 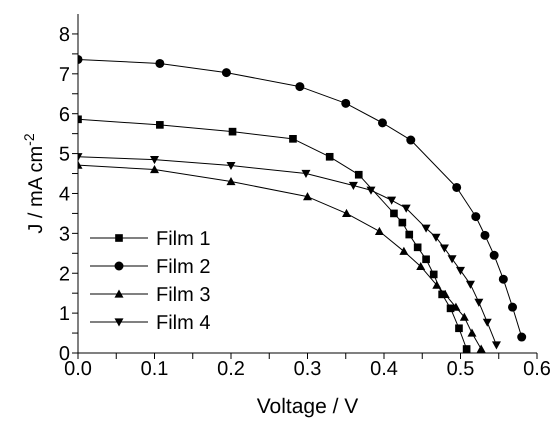 What do you see at coordinates (154, 369) in the screenshot?
I see `x-tick-label: 0.1` at bounding box center [154, 369].